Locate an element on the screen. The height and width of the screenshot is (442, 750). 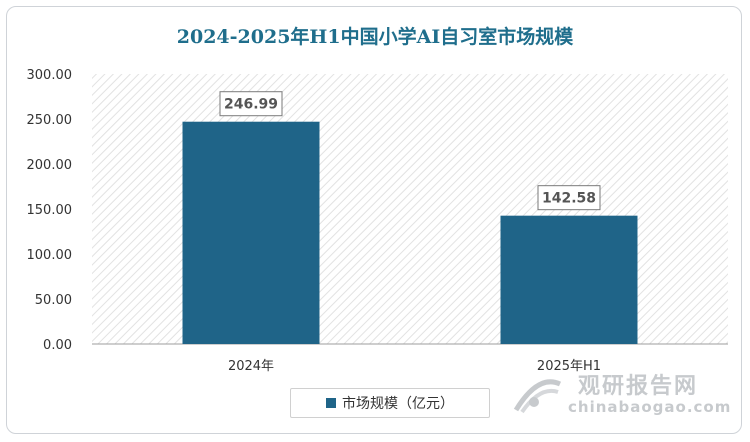
y-tick-label: 0.00 is located at coordinates (57, 345).